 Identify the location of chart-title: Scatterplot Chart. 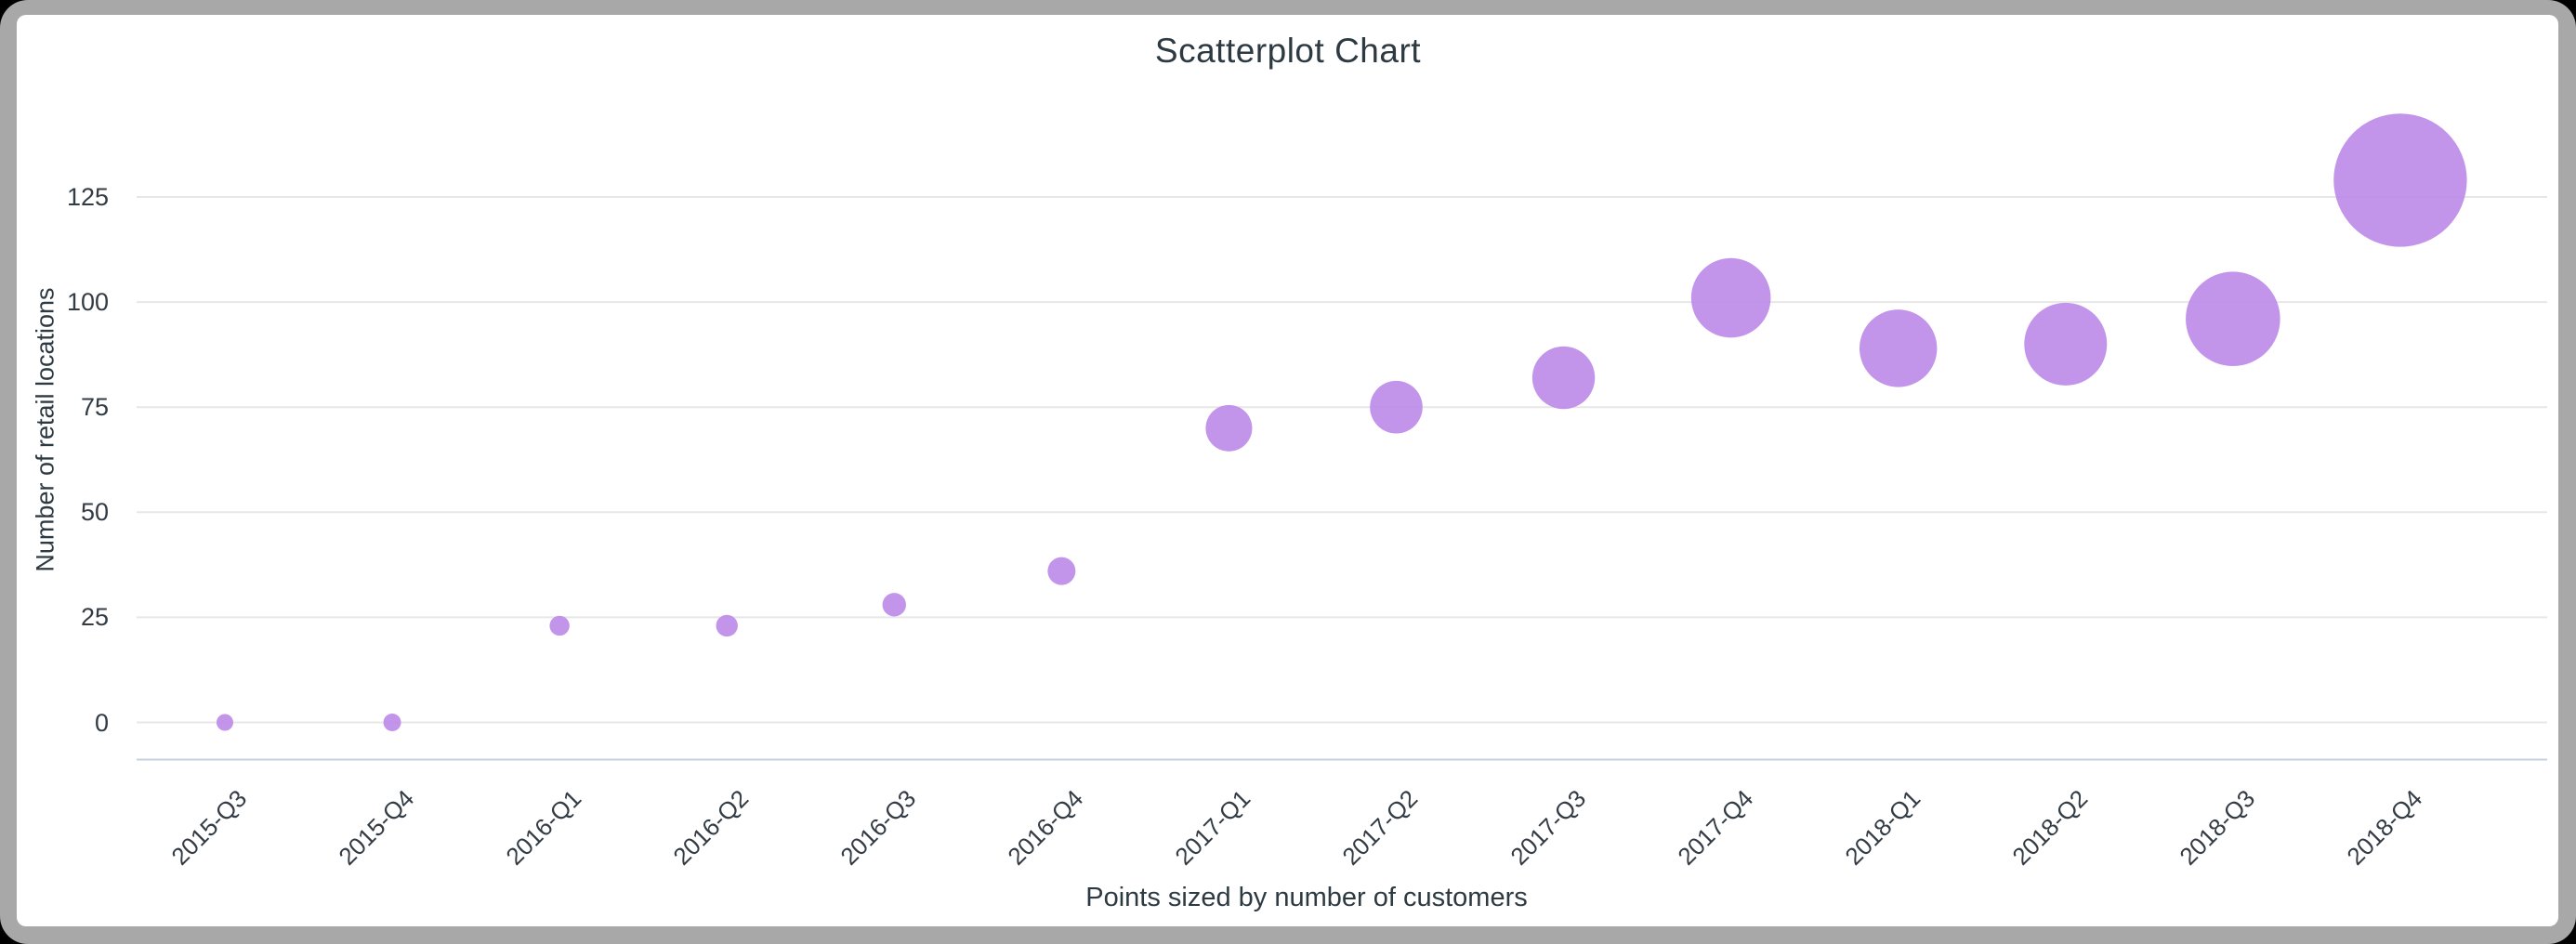
(1288, 51).